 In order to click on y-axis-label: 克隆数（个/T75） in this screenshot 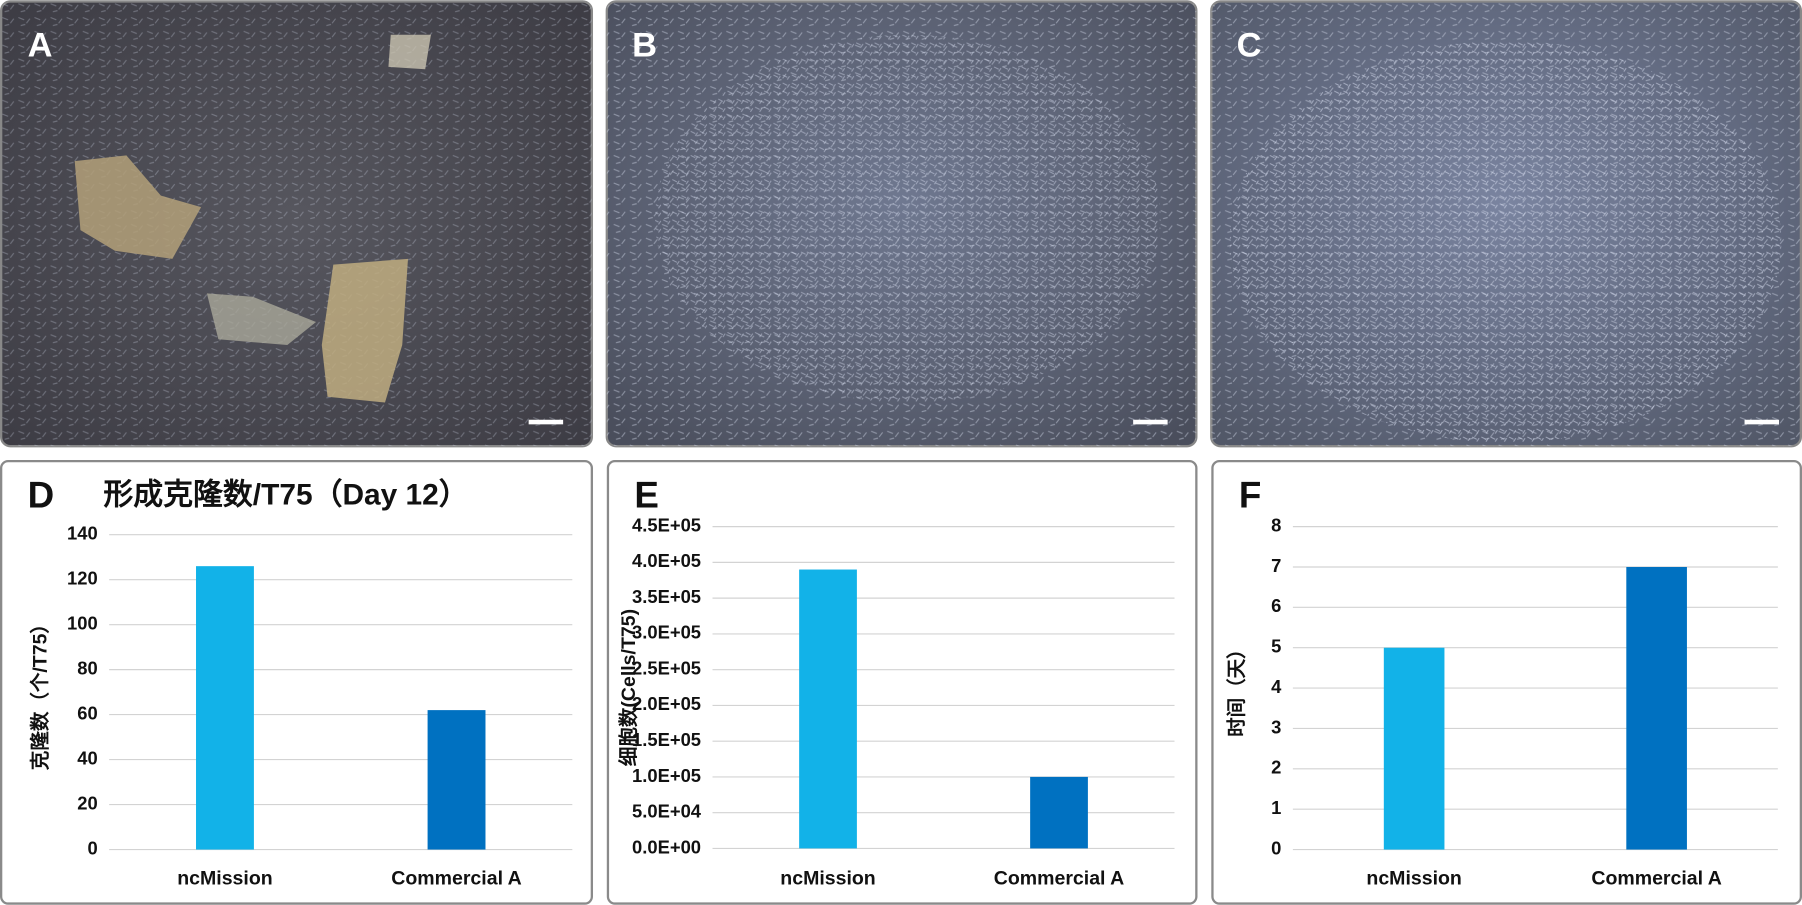, I will do `click(40, 692)`.